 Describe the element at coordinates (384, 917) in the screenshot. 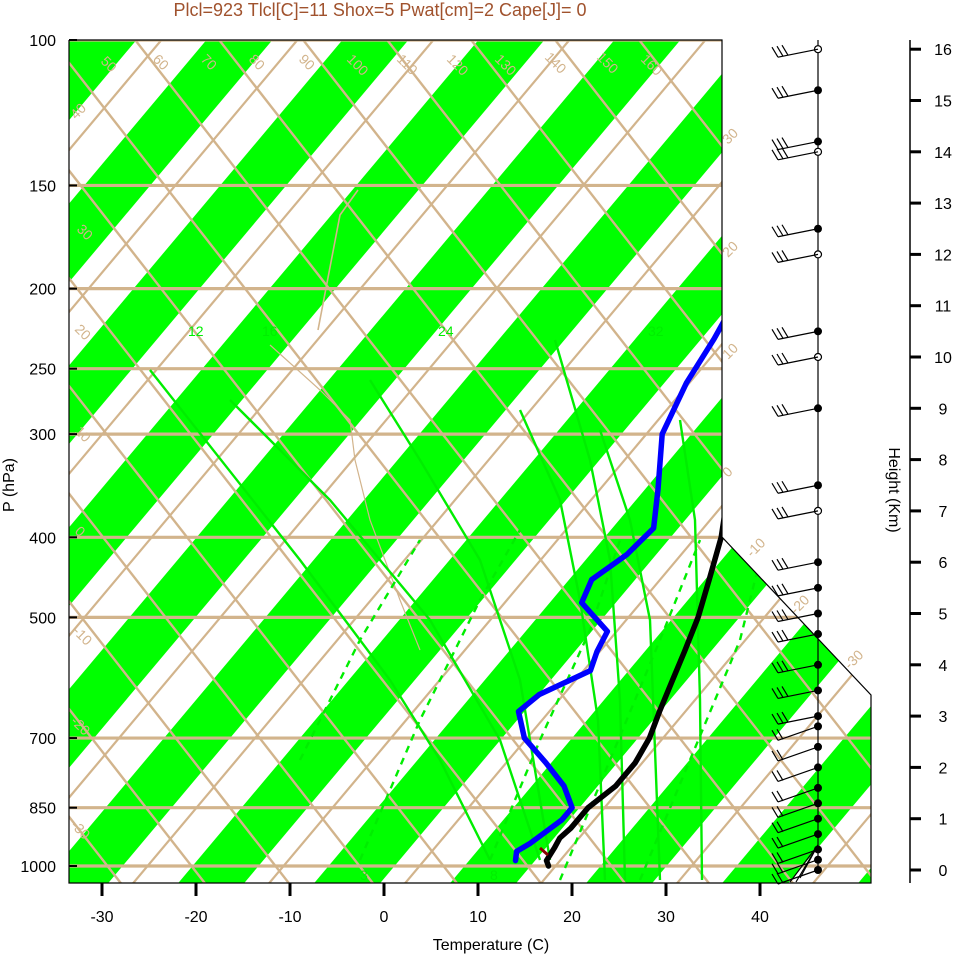

I see `x-tick-label: 0` at that location.